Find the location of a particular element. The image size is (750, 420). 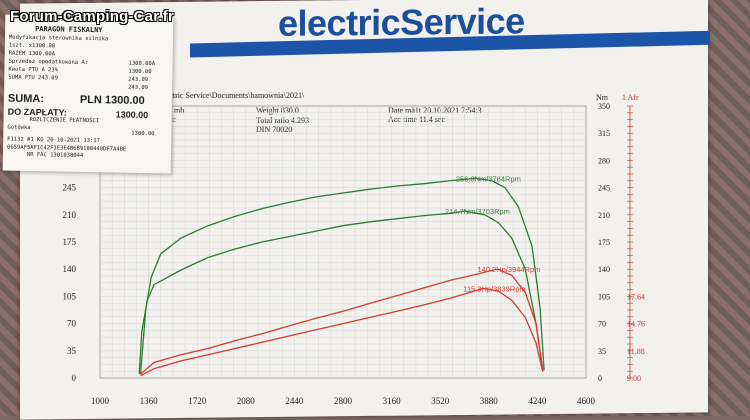

x-tick-label: 1000 is located at coordinates (100, 401).